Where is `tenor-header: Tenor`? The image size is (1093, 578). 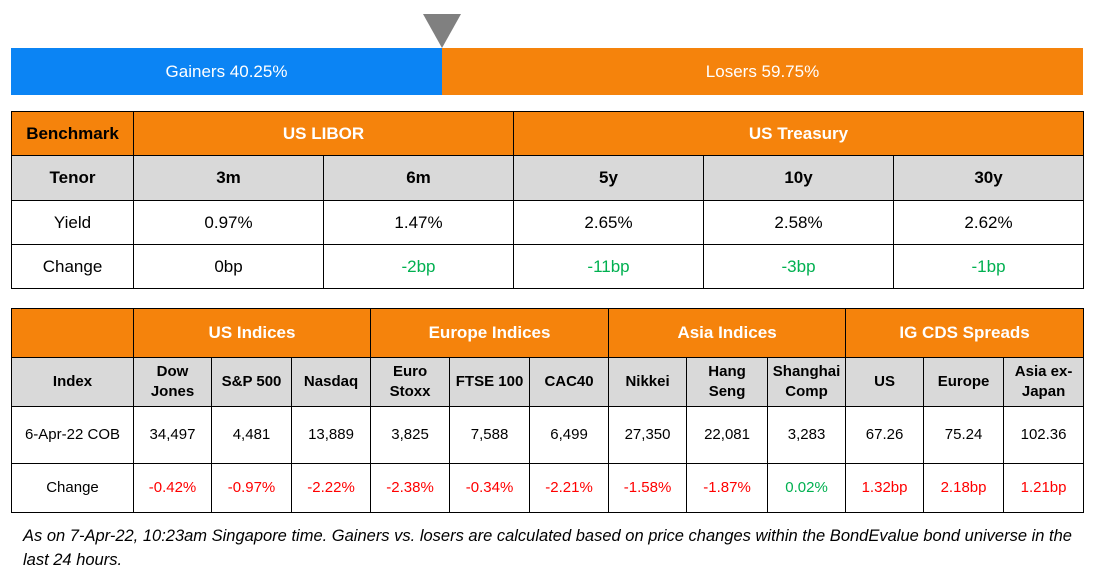 tenor-header: Tenor is located at coordinates (72, 178).